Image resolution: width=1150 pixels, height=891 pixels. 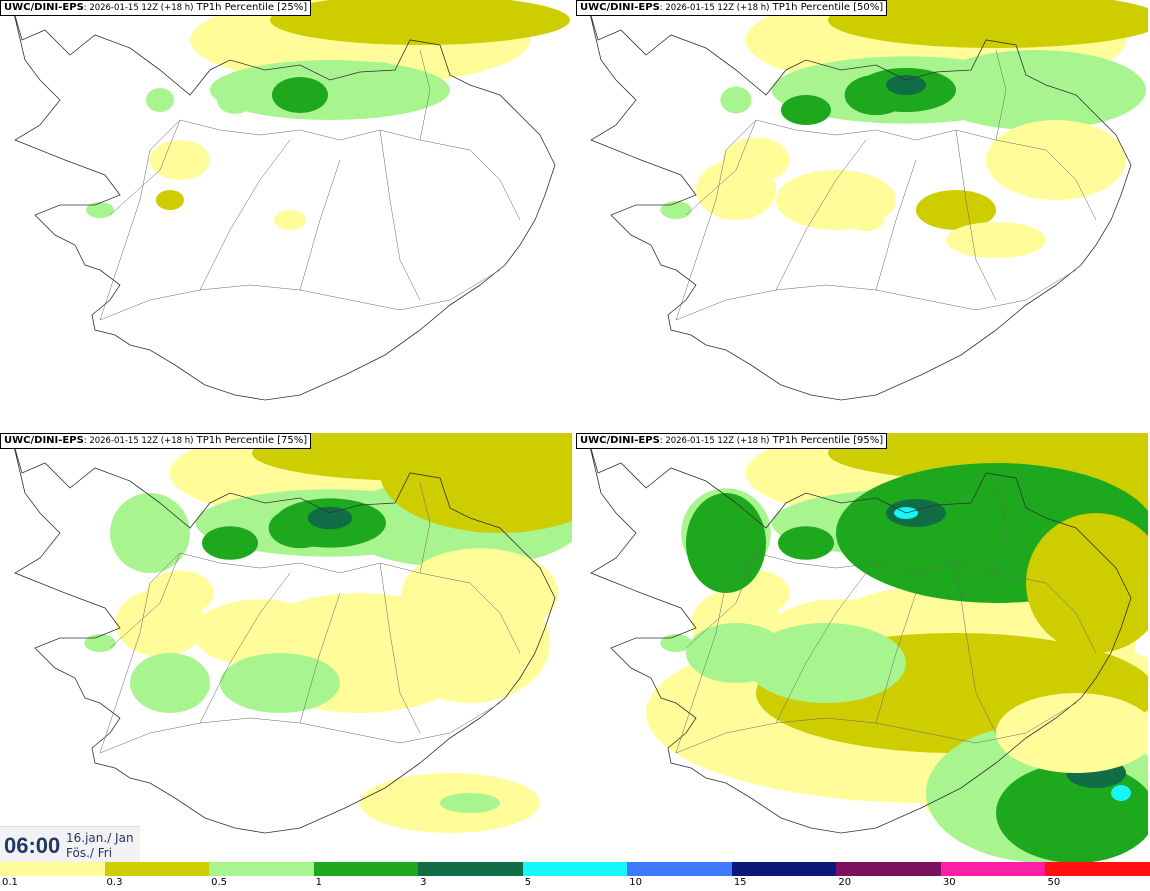 What do you see at coordinates (100, 838) in the screenshot?
I see `valid-date-line-1: 16.jan./ Jan` at bounding box center [100, 838].